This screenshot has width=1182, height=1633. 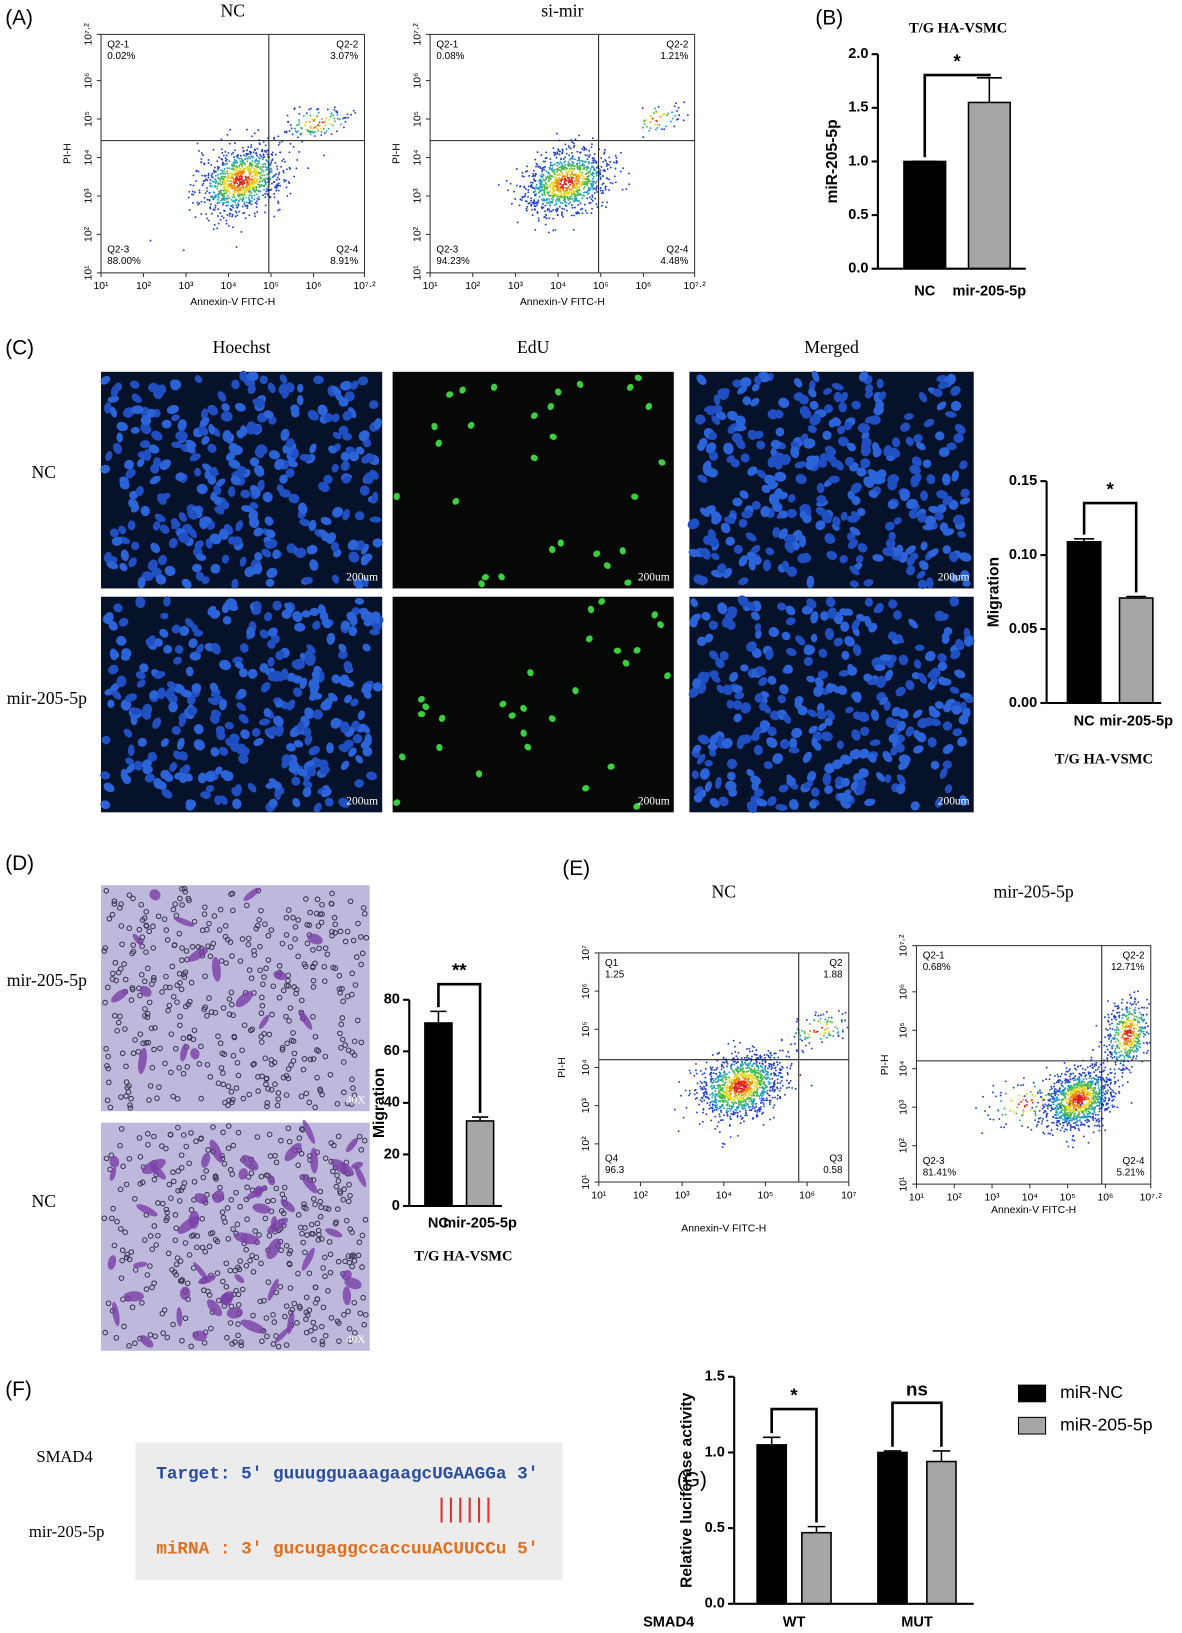 What do you see at coordinates (586, 991) in the screenshot?
I see `y-tick-label: 10⁶` at bounding box center [586, 991].